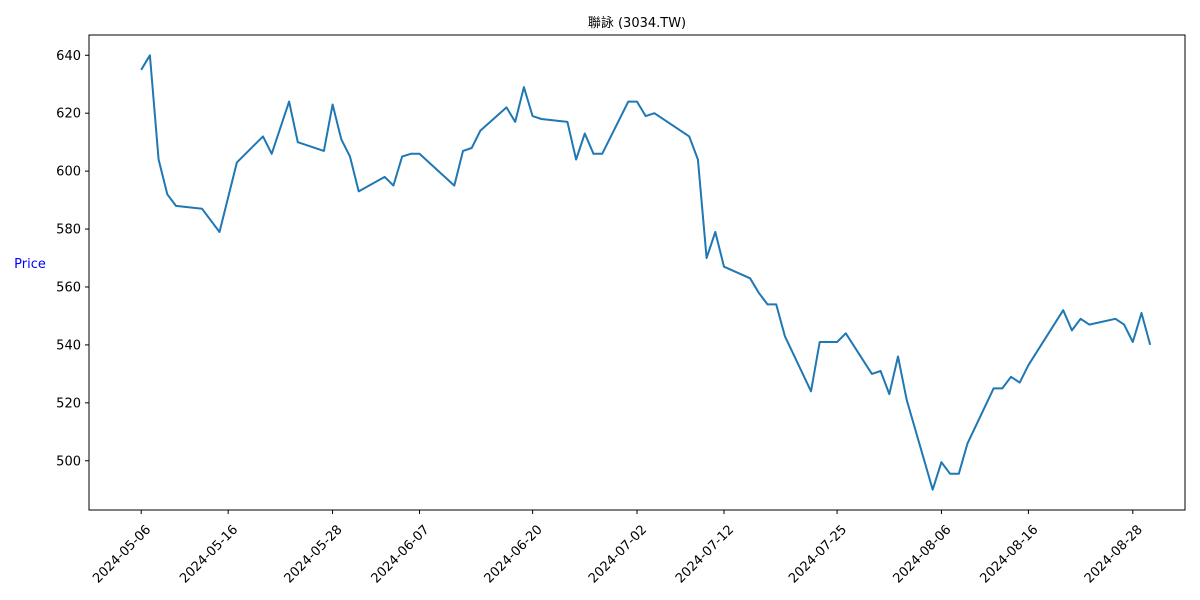  Describe the element at coordinates (30, 264) in the screenshot. I see `y-axis-label: Price` at that location.